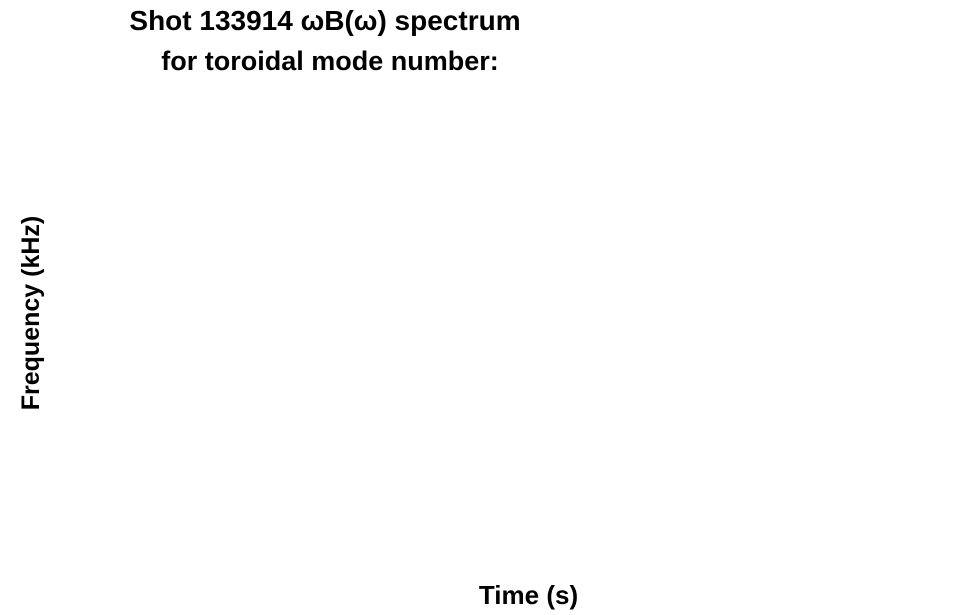 This screenshot has height=615, width=963. I want to click on chart-title-line1: Shot 133914 ωB(ω) spectrum, so click(325, 20).